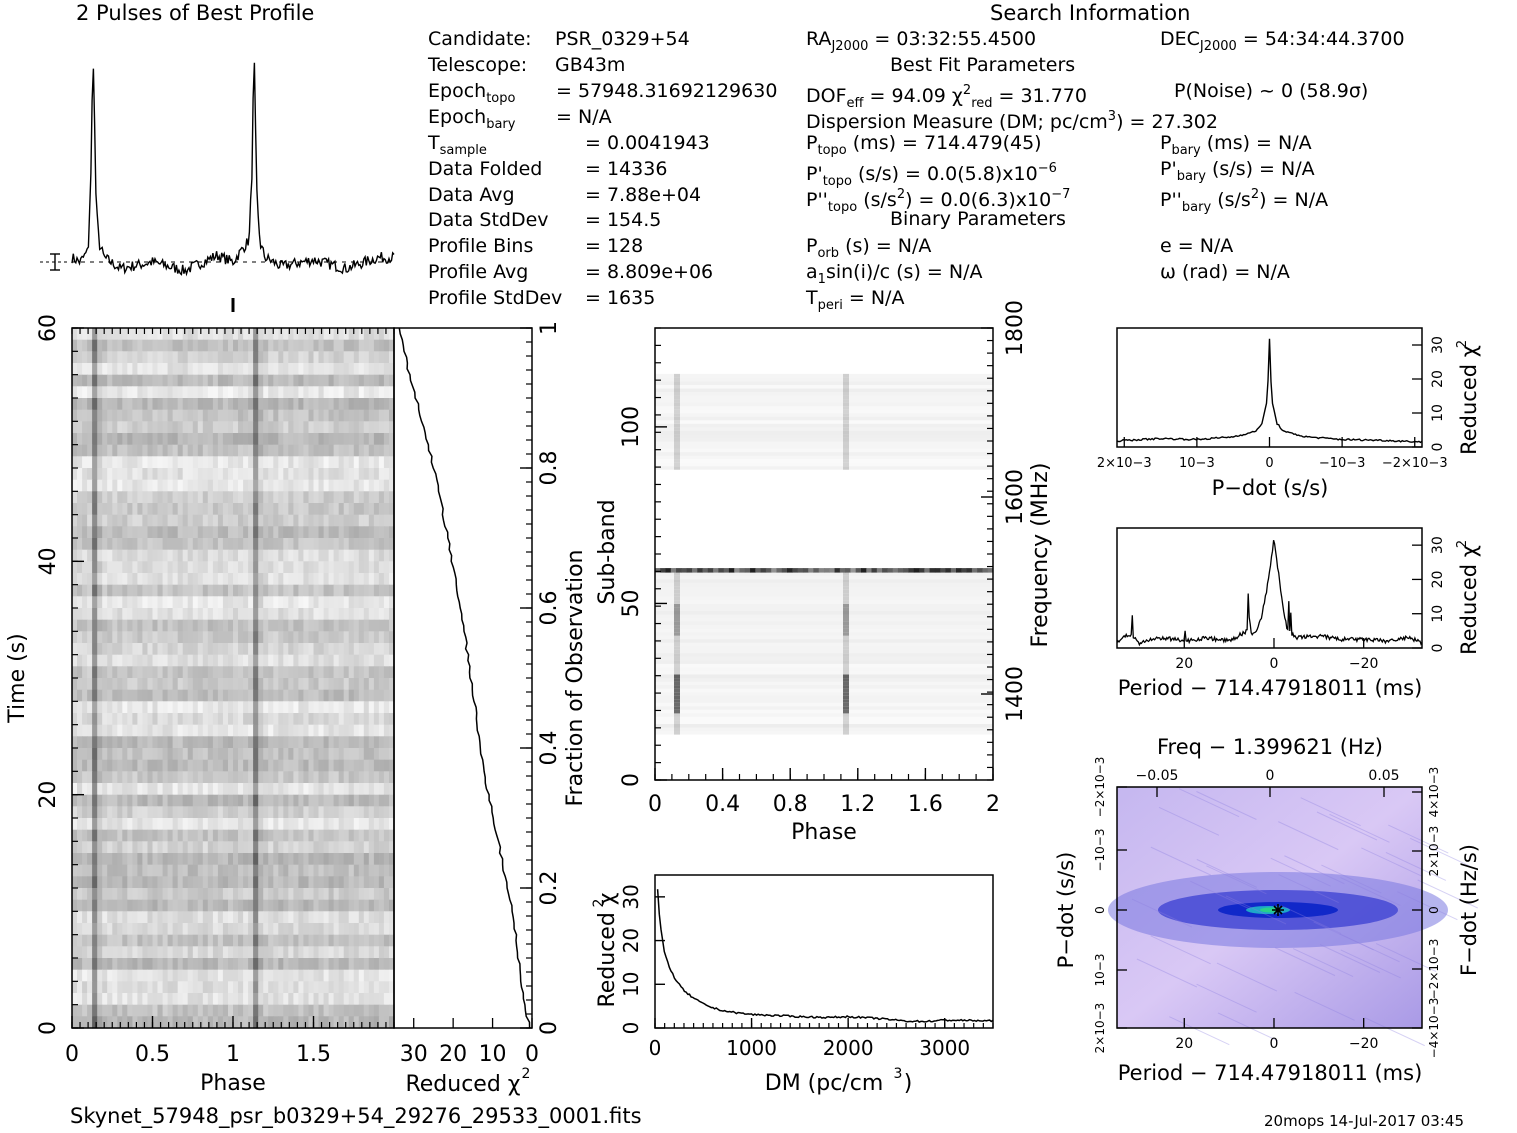 This screenshot has height=1133, width=1517. I want to click on period-xlabel: Period − 714.47918011 (ms), so click(1270, 688).